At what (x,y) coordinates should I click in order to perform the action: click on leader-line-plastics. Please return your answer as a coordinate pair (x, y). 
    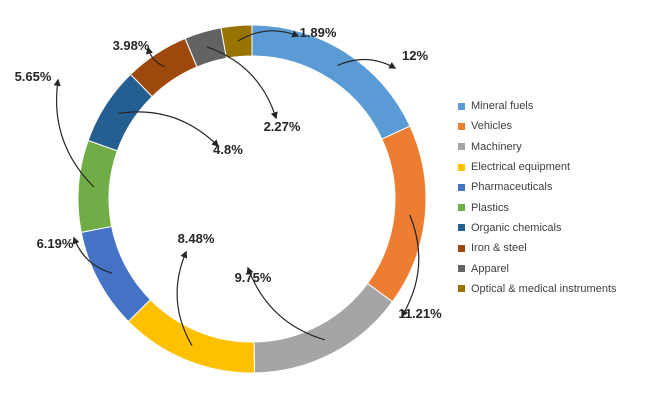
    Looking at the image, I should click on (74, 133).